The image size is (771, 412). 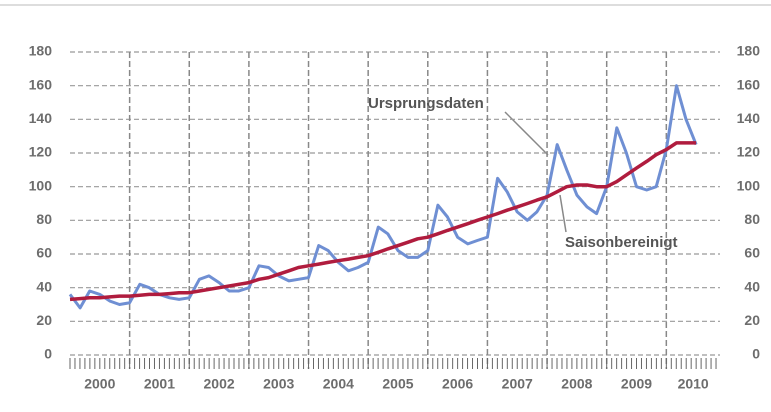 What do you see at coordinates (576, 384) in the screenshot?
I see `x-tick-label: 2008` at bounding box center [576, 384].